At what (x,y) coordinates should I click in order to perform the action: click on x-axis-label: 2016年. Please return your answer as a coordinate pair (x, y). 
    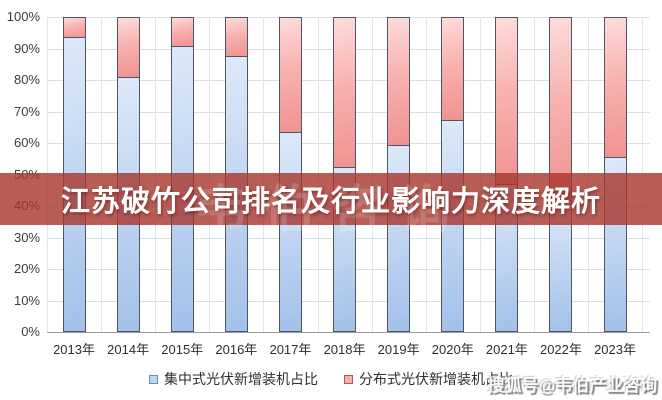
    Looking at the image, I should click on (236, 349).